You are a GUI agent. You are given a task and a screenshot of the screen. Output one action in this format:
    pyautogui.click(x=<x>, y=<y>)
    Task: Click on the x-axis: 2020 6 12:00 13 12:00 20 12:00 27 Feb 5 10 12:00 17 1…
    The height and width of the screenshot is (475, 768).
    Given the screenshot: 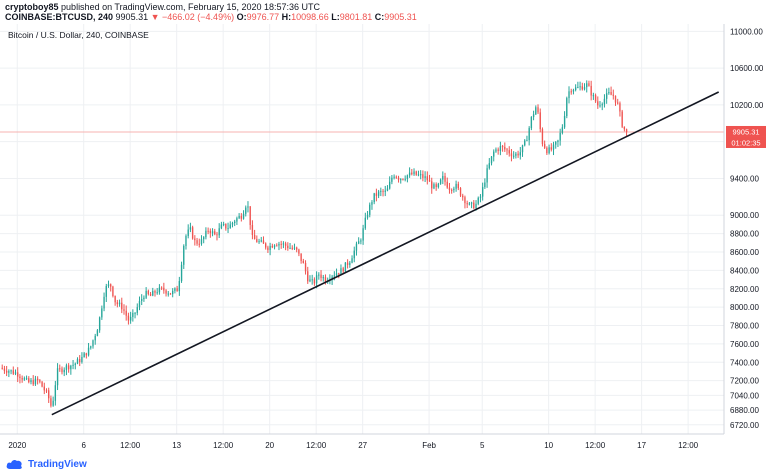 What is the action you would take?
    pyautogui.click(x=353, y=445)
    